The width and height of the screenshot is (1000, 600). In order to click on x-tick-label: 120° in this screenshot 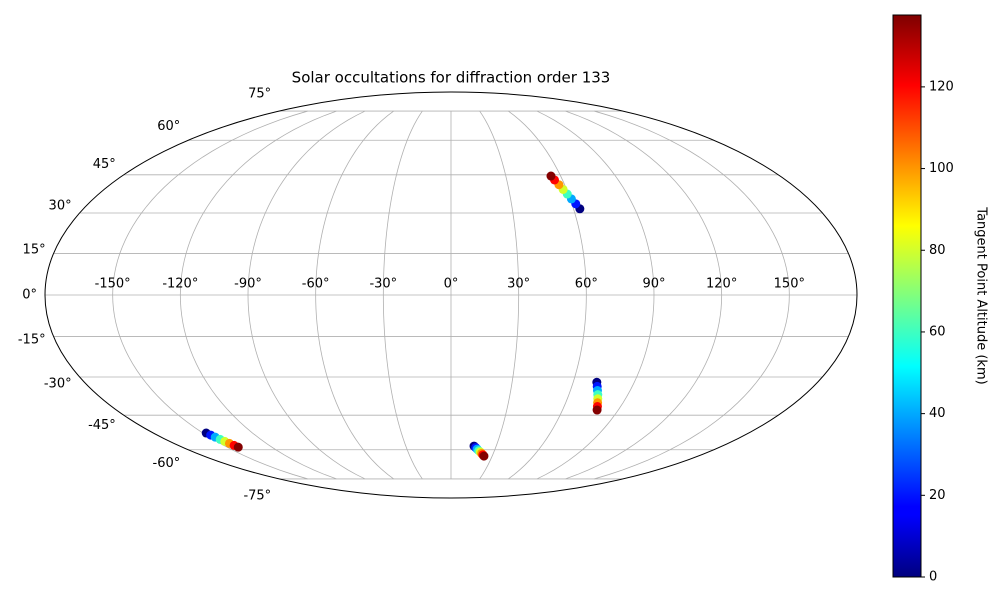, I will do `click(721, 284)`.